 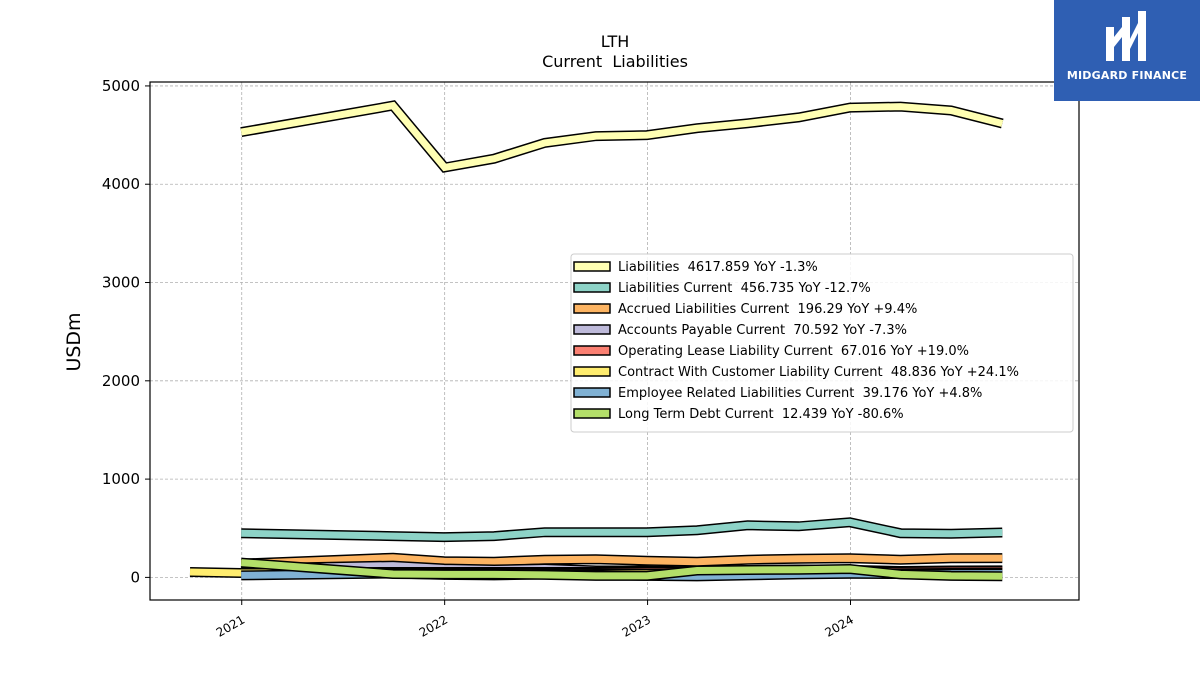 What do you see at coordinates (433, 625) in the screenshot?
I see `x-tick-label-1: 2022` at bounding box center [433, 625].